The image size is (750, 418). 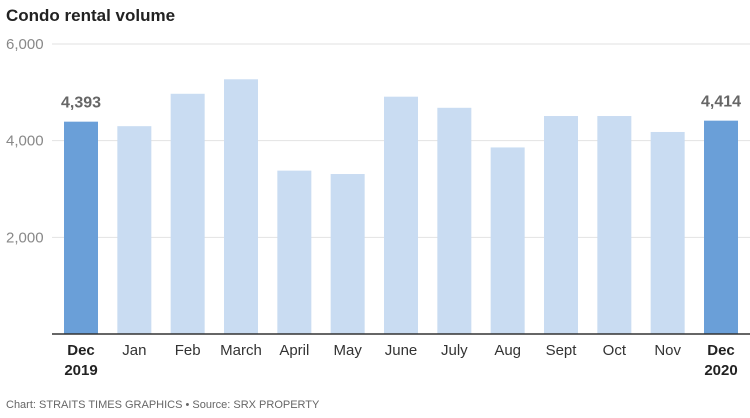 I want to click on x-tick-label: Jan, so click(x=134, y=350).